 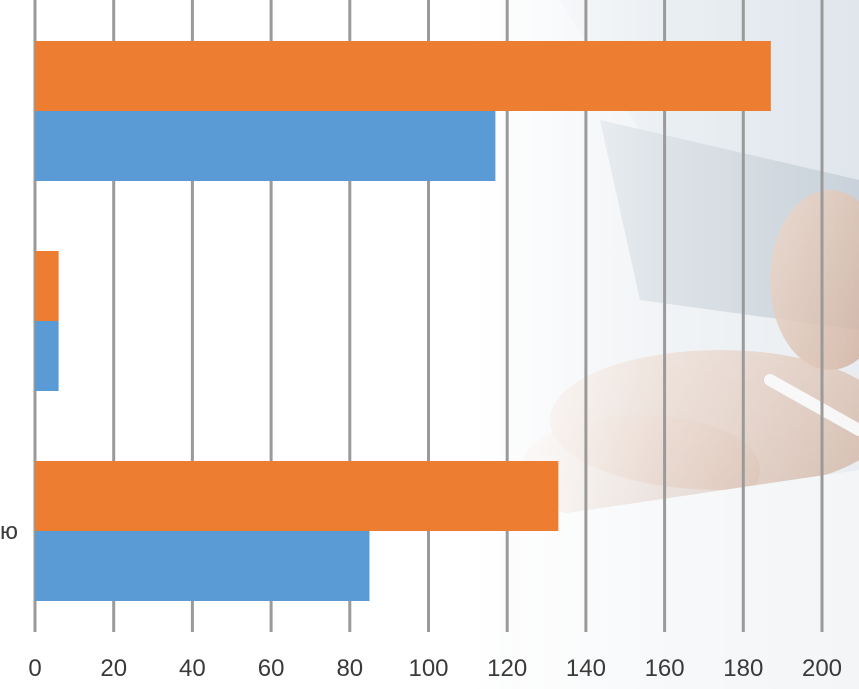 I want to click on category-label: ю, so click(x=9, y=531).